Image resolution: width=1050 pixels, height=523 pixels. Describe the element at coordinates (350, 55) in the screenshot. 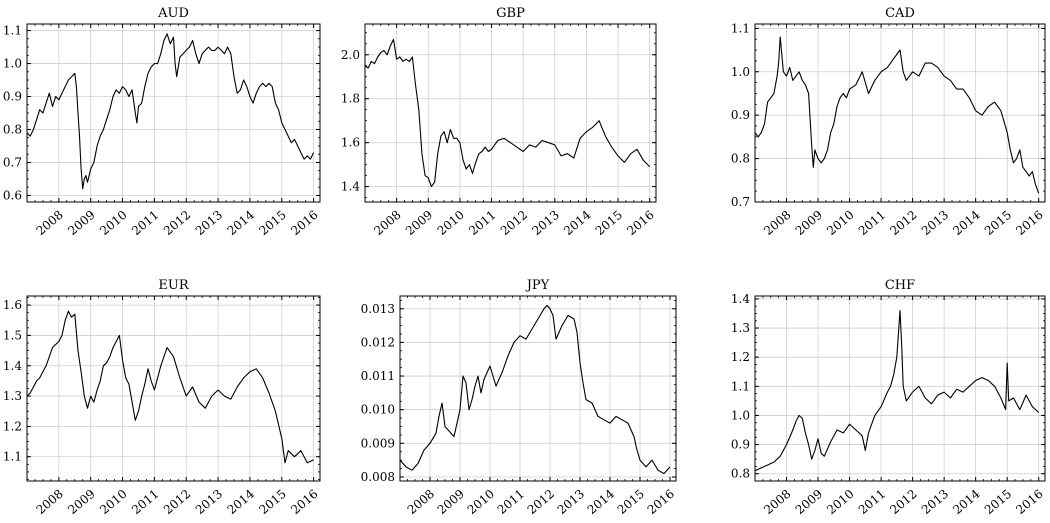

I see `y-tick-label: 2.0` at that location.